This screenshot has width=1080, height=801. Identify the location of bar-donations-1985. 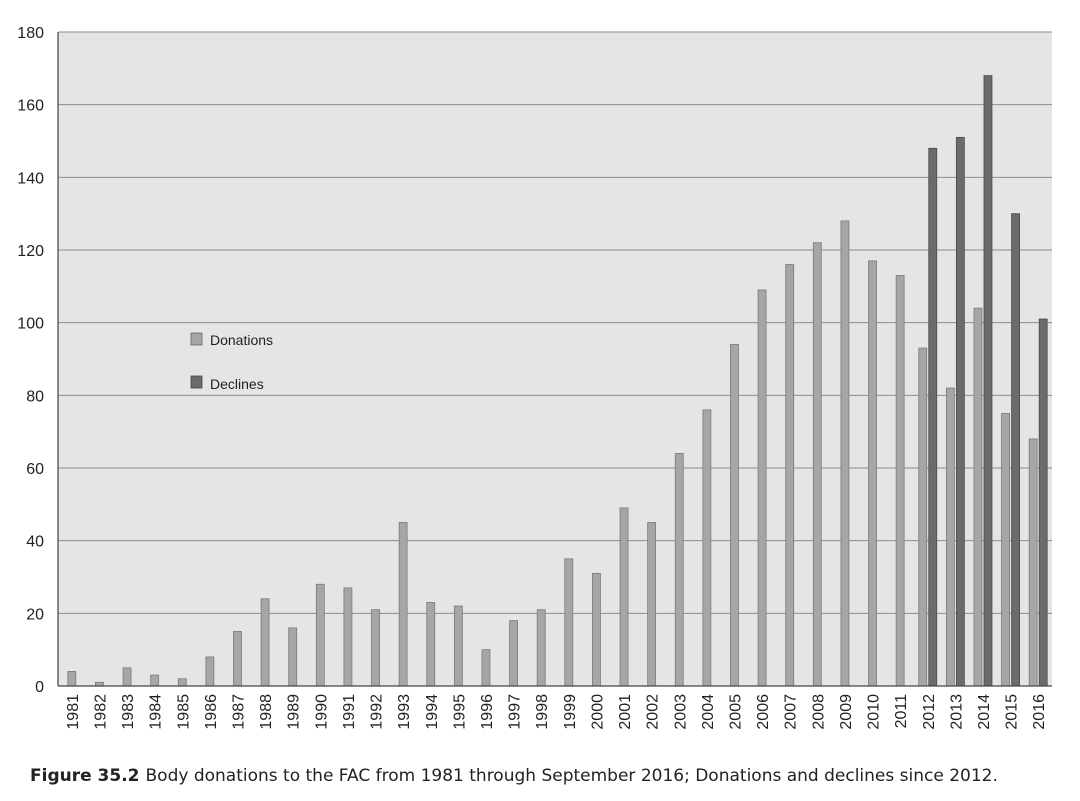
(182, 682).